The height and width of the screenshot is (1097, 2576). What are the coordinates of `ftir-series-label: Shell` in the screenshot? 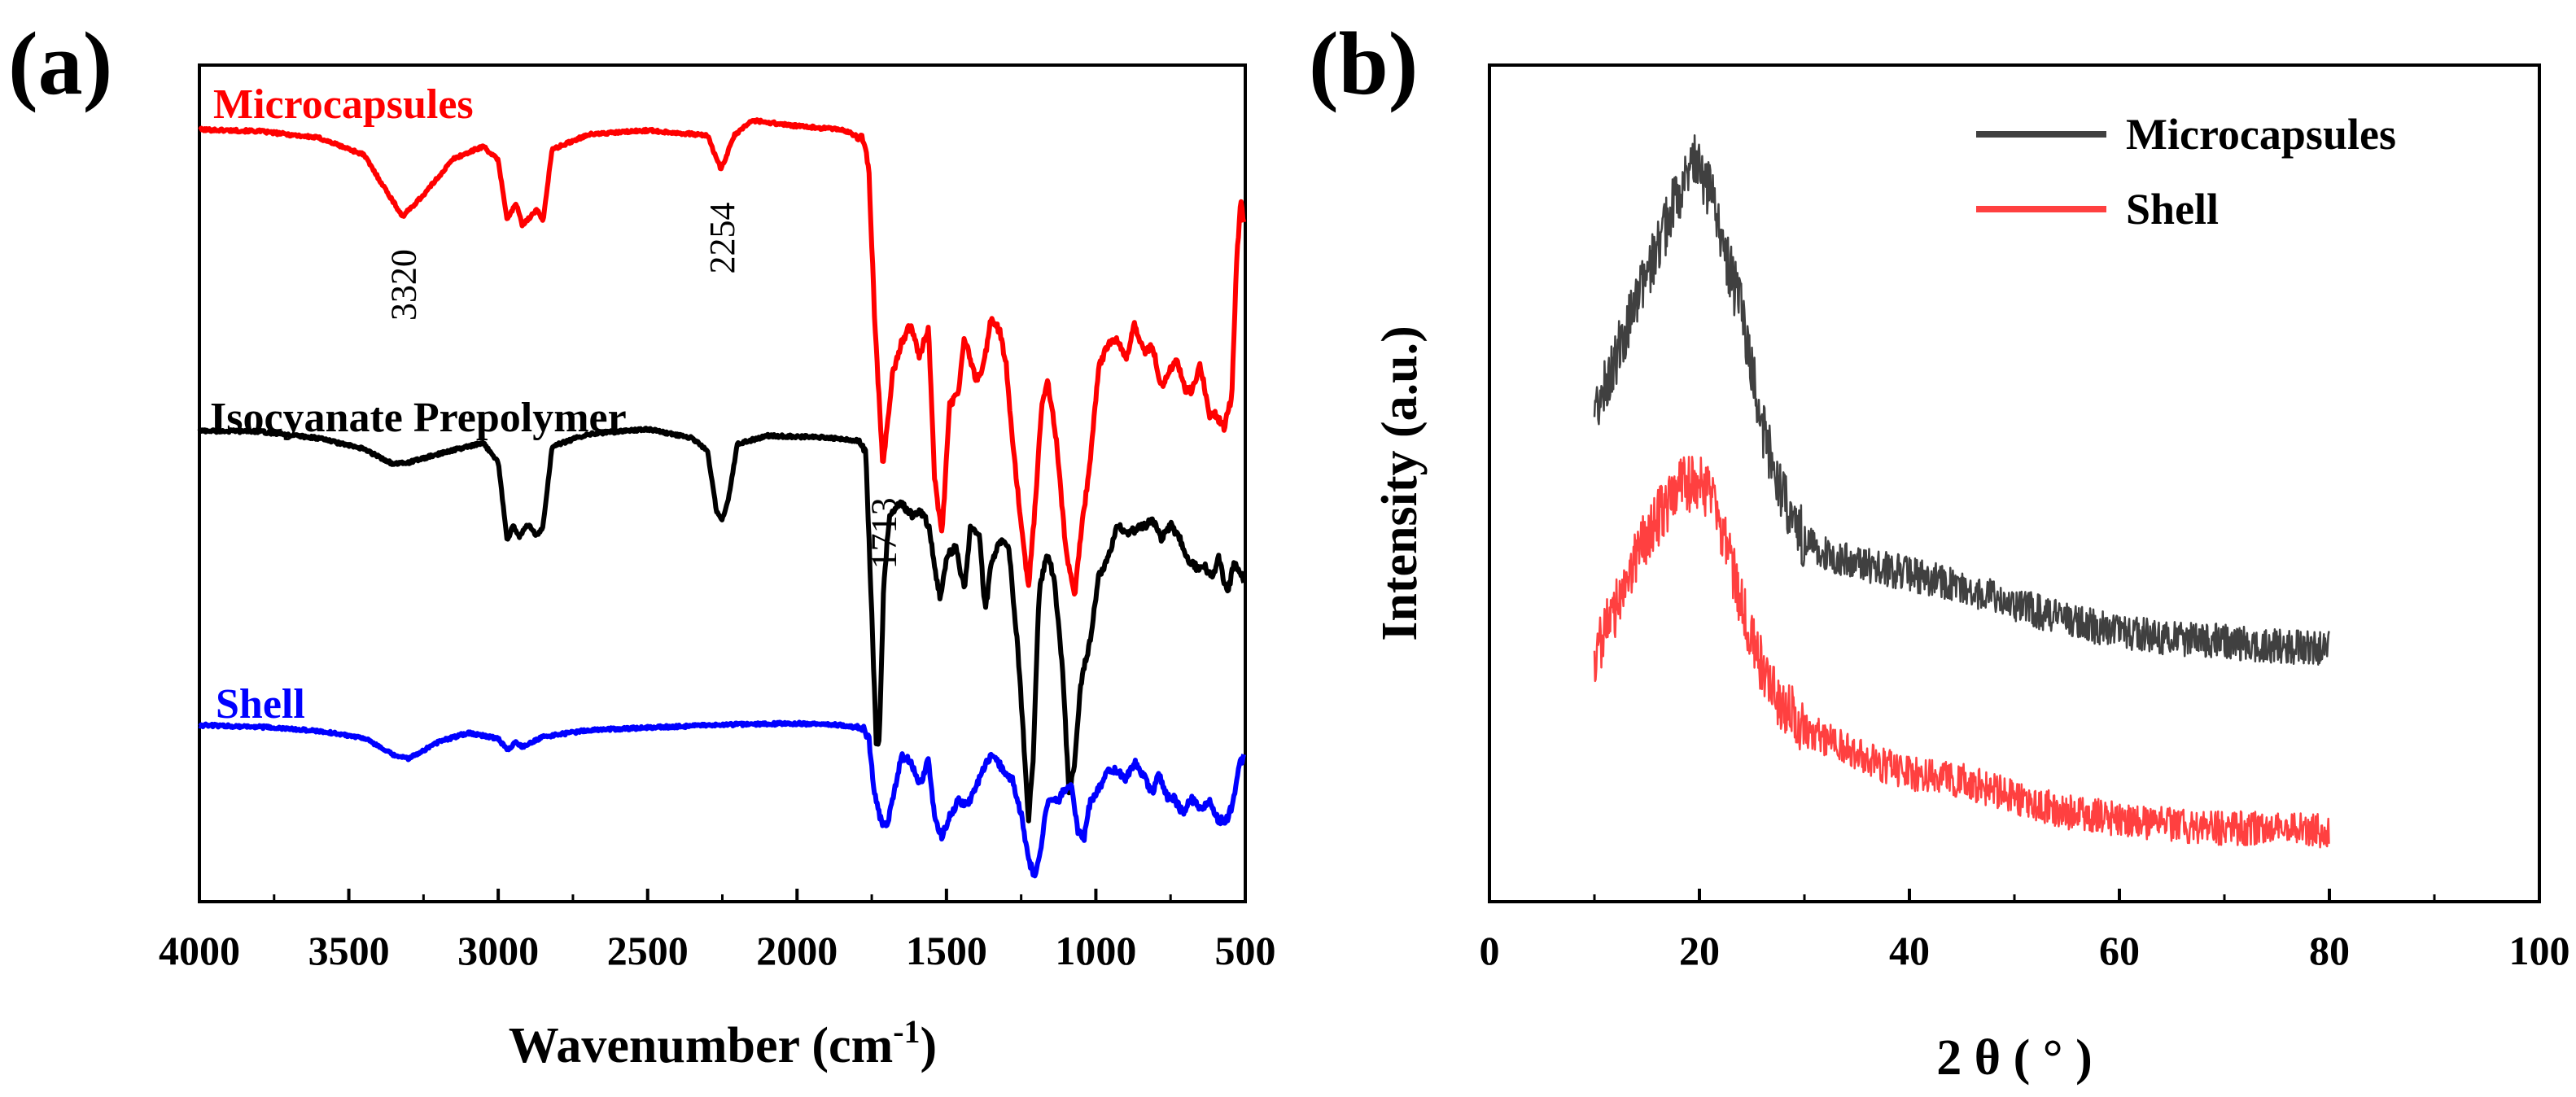 It's located at (260, 704).